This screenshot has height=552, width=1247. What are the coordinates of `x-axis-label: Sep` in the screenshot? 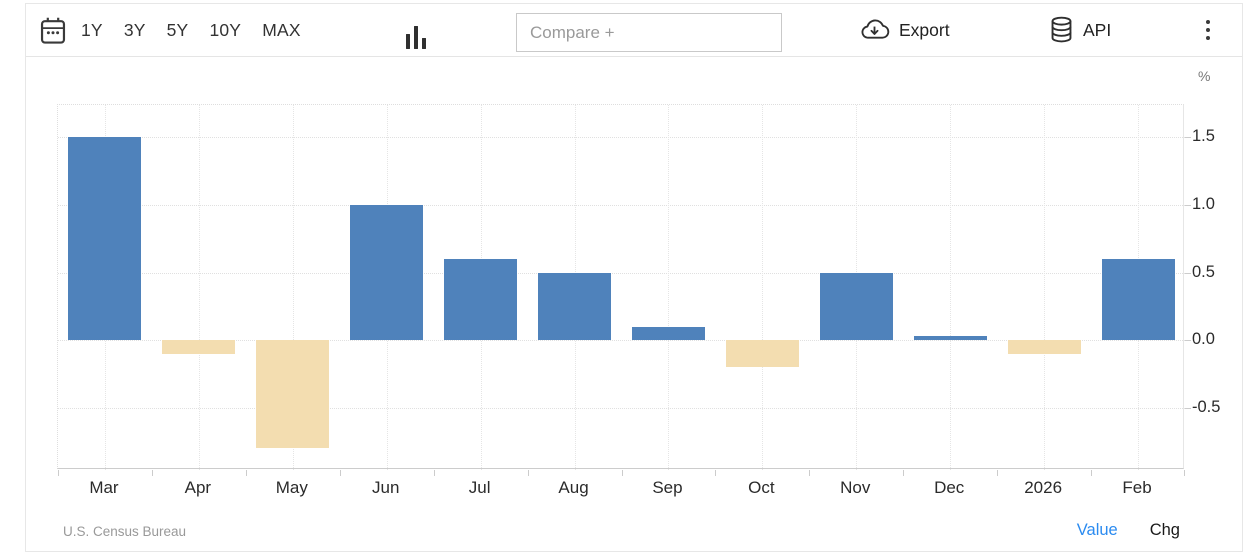 It's located at (667, 487).